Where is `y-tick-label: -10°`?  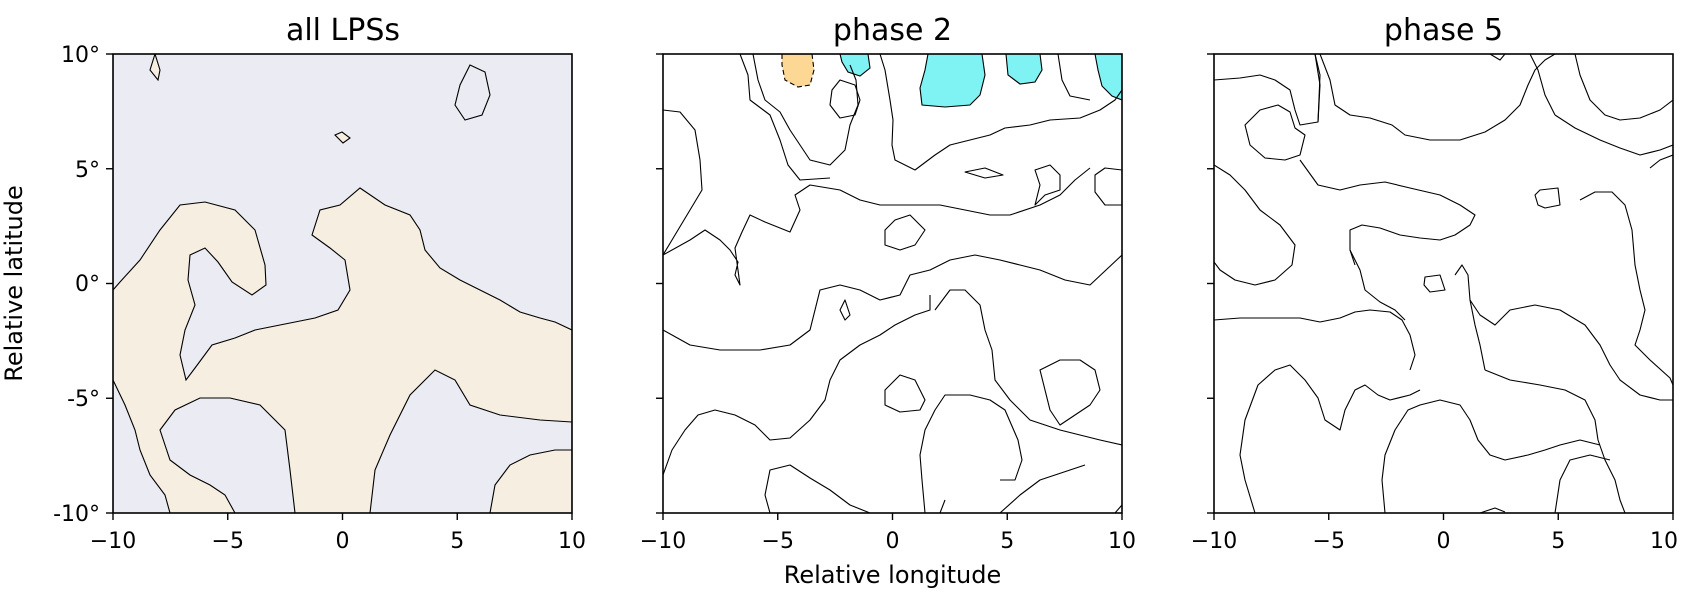
y-tick-label: -10° is located at coordinates (76, 514).